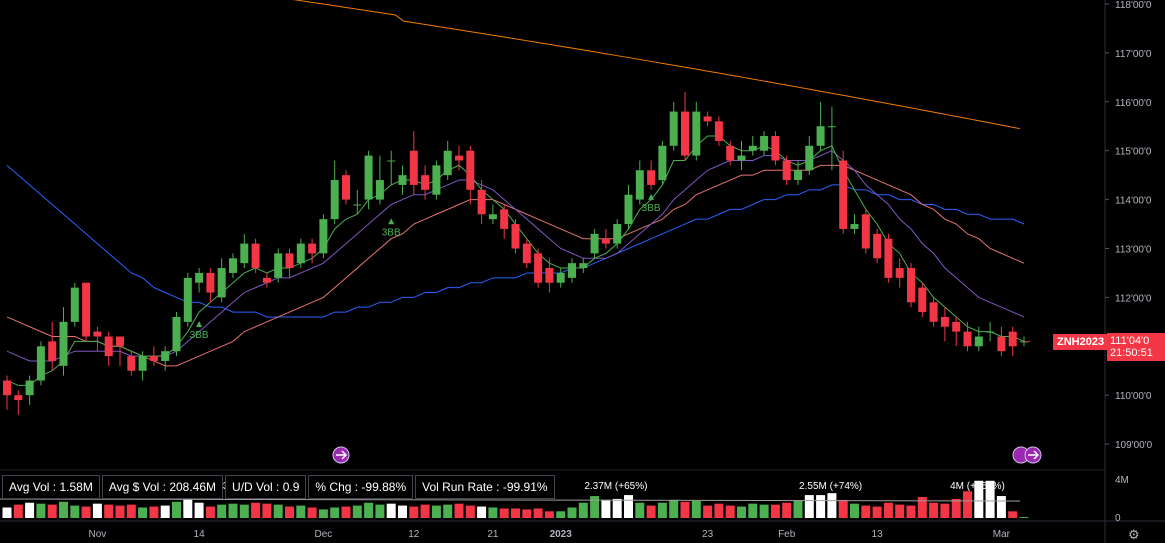 The image size is (1165, 543). What do you see at coordinates (615, 486) in the screenshot?
I see `volume-spike-label: 2.37M (+65%)` at bounding box center [615, 486].